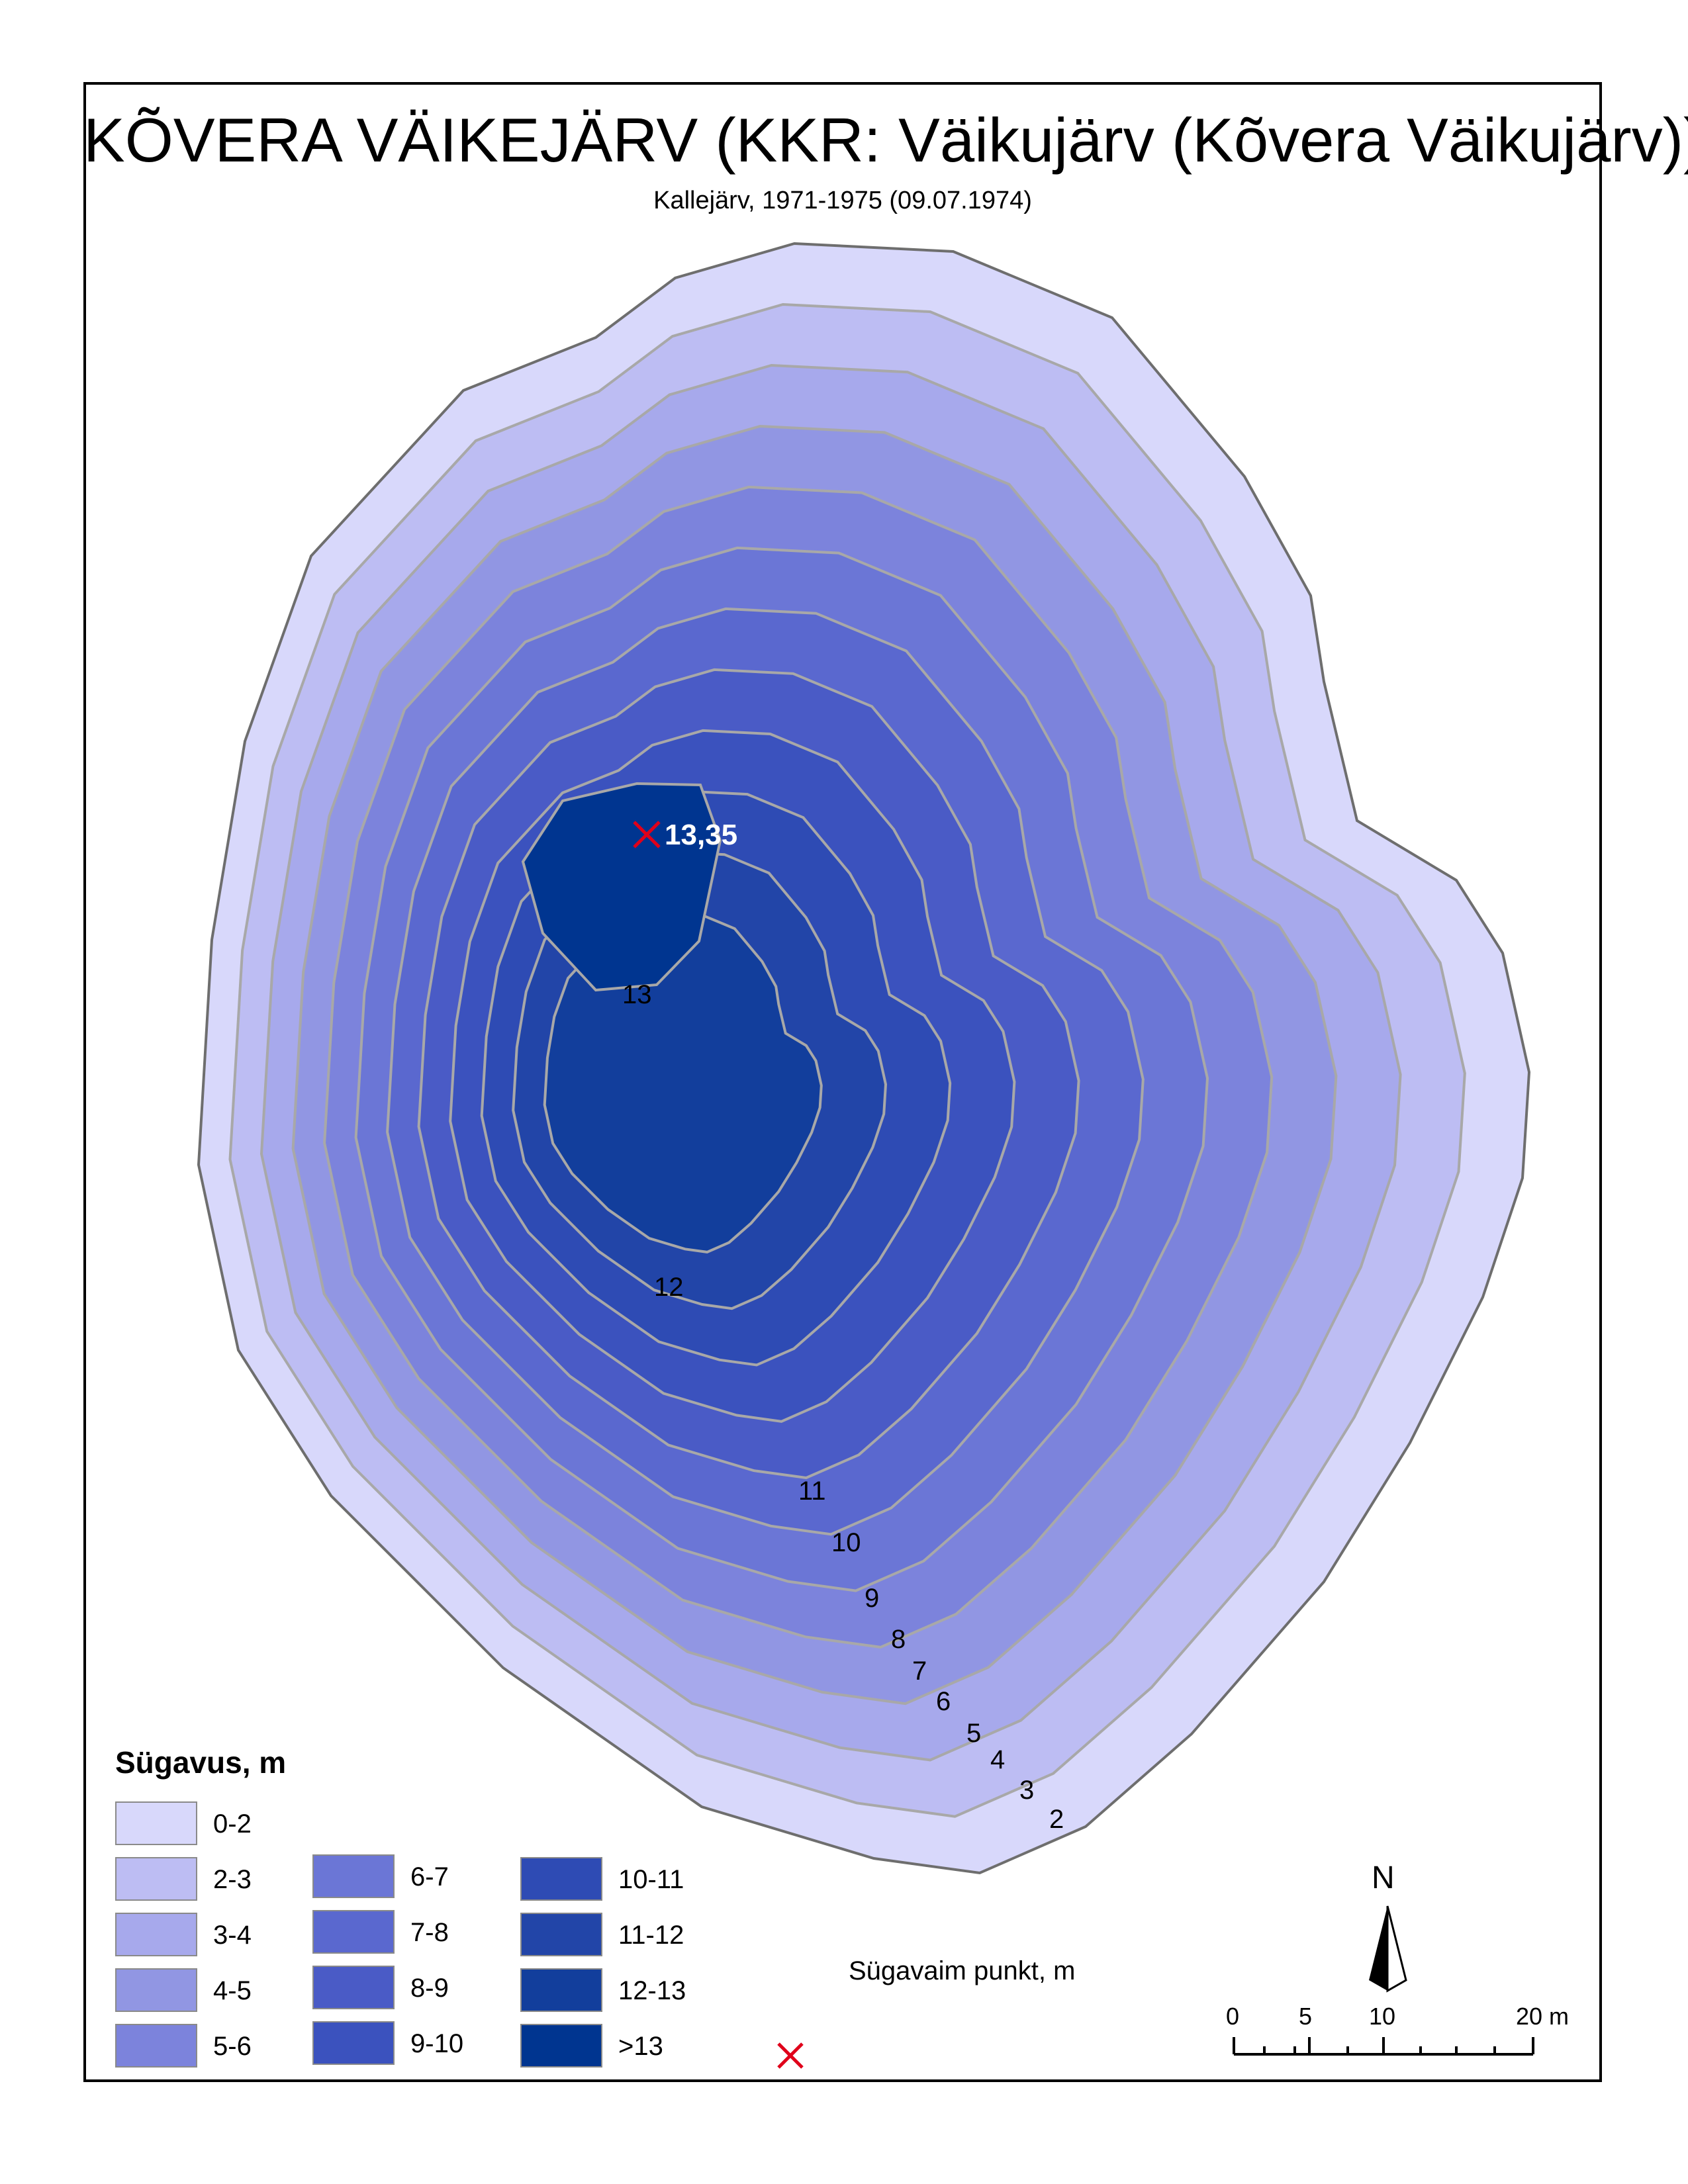  Describe the element at coordinates (429, 1932) in the screenshot. I see `legend-label: 7-8` at that location.